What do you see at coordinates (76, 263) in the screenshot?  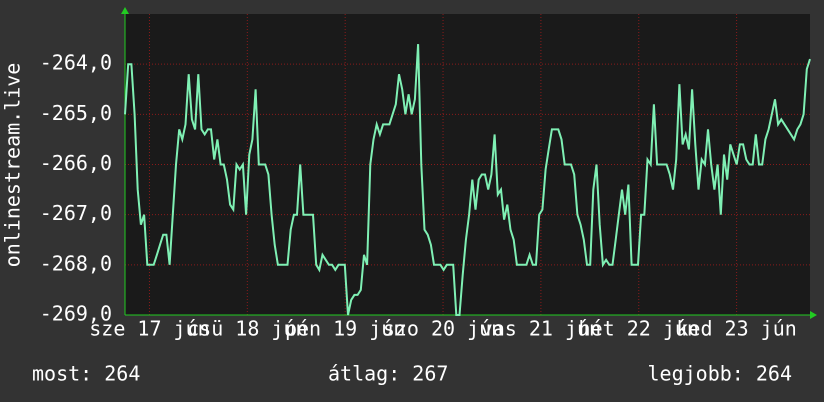 I see `y-tick-label: -268,0` at bounding box center [76, 263].